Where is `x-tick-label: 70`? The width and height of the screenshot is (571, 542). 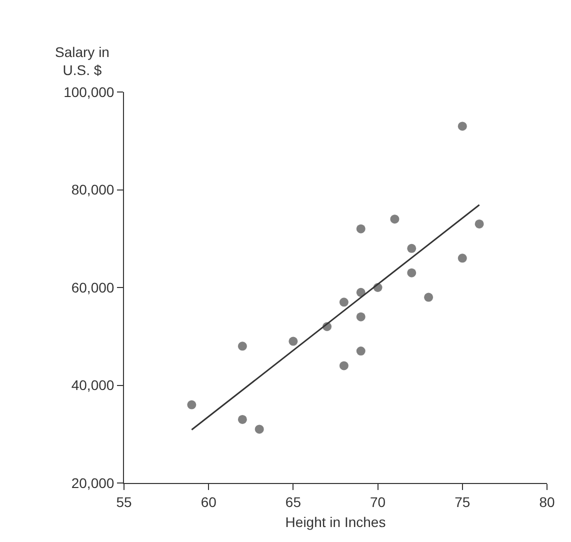
x-tick-label: 70 is located at coordinates (378, 502).